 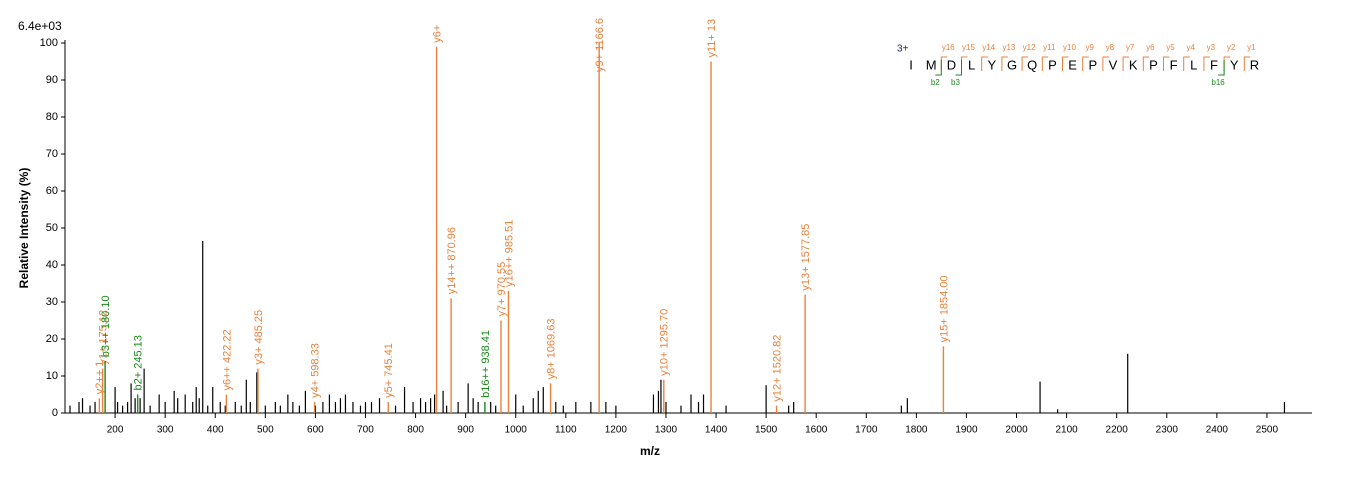 I want to click on x-tick-label: 700, so click(x=365, y=430).